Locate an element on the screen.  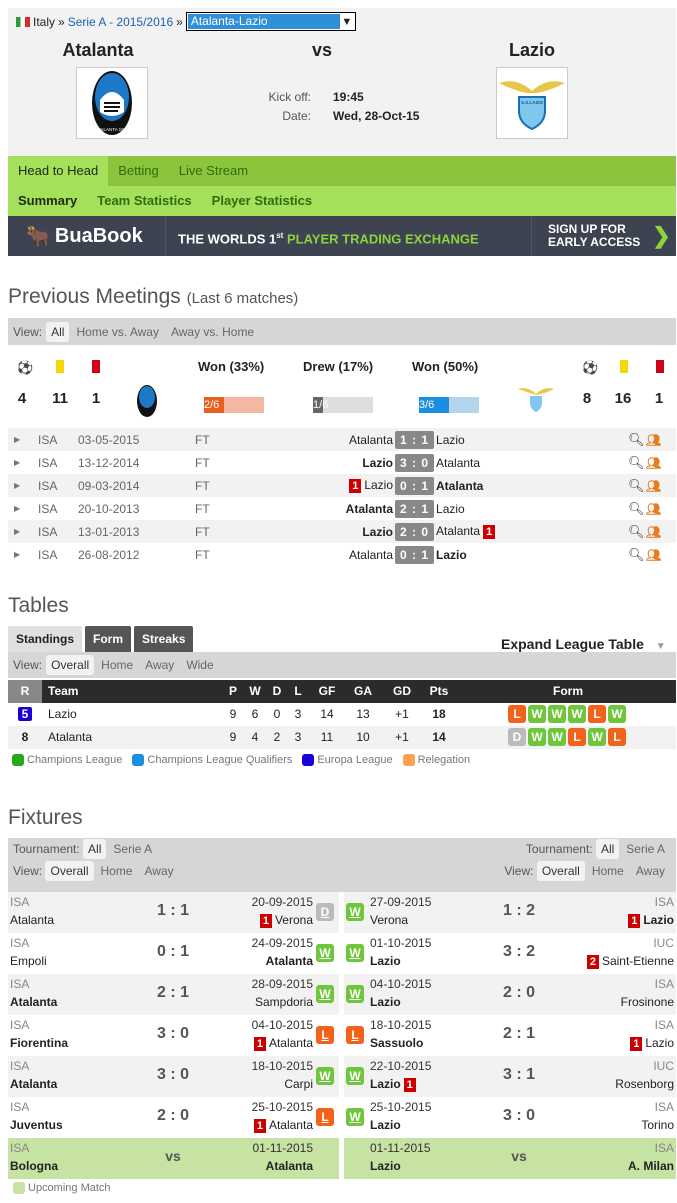
tab-live-stream: Live Stream is located at coordinates (213, 170).